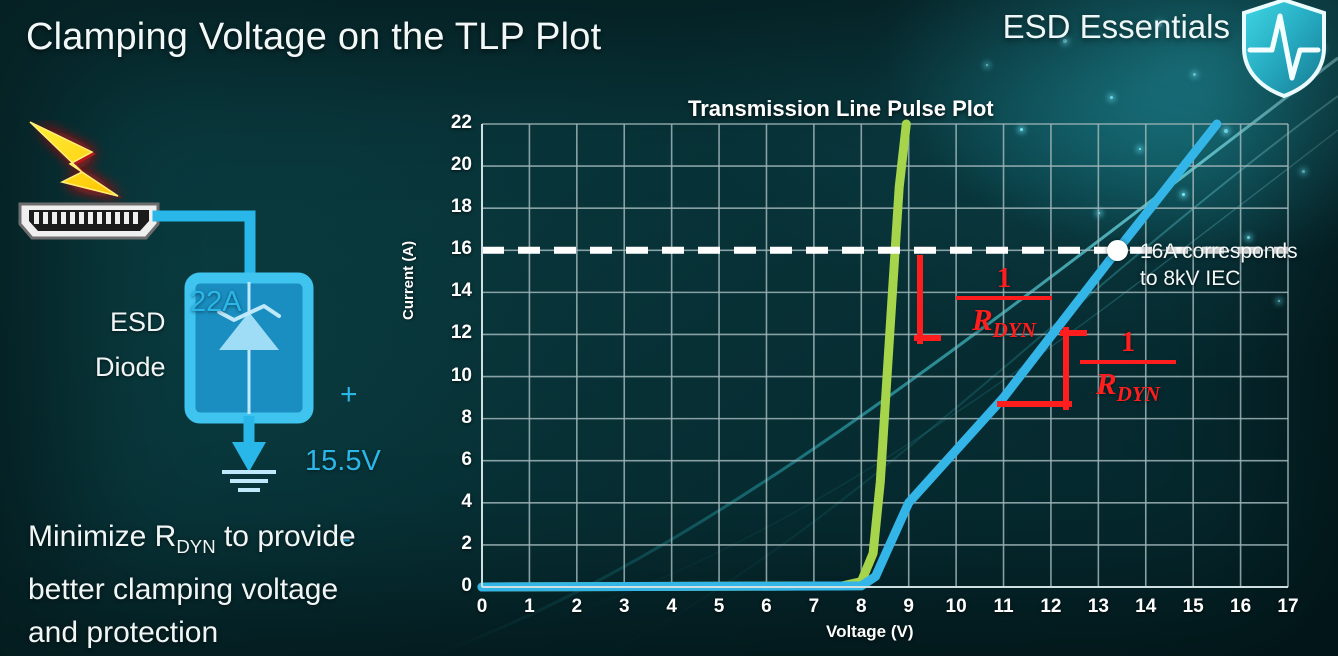 The image size is (1338, 656). Describe the element at coordinates (529, 606) in the screenshot. I see `x-tick-label: 1` at that location.